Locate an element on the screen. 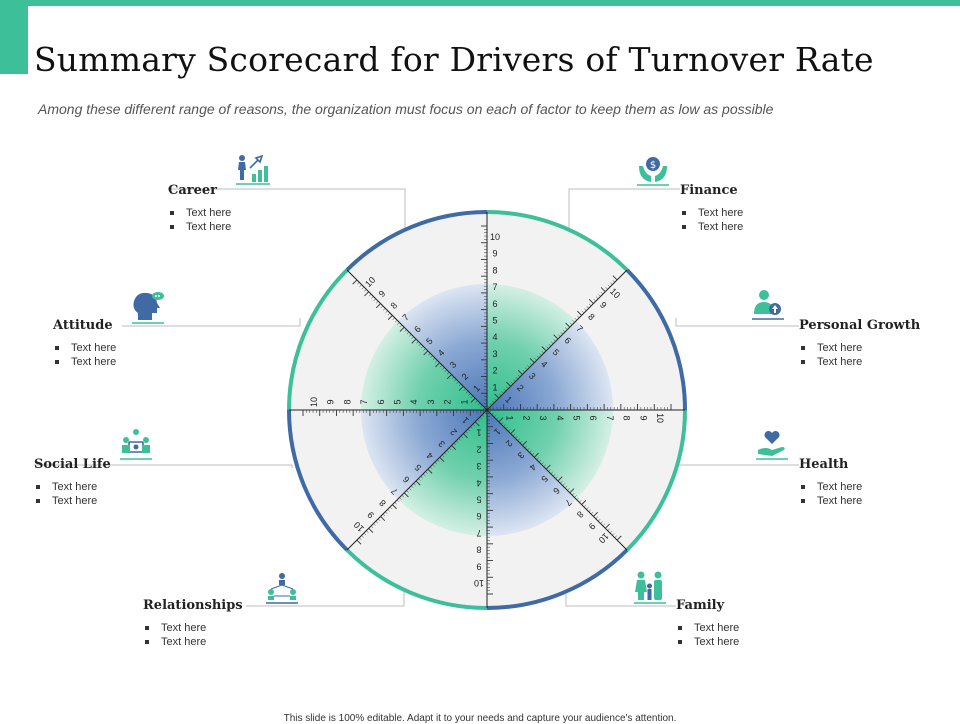 Image resolution: width=960 pixels, height=724 pixels. scale-label: 9 is located at coordinates (478, 566).